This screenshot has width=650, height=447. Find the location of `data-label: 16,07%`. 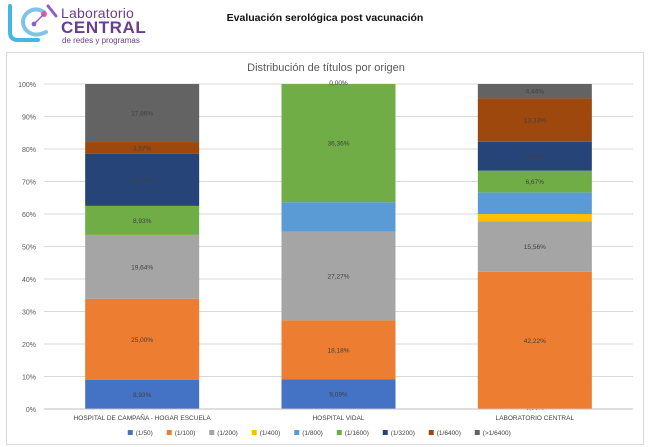

data-label: 16,07% is located at coordinates (142, 180).